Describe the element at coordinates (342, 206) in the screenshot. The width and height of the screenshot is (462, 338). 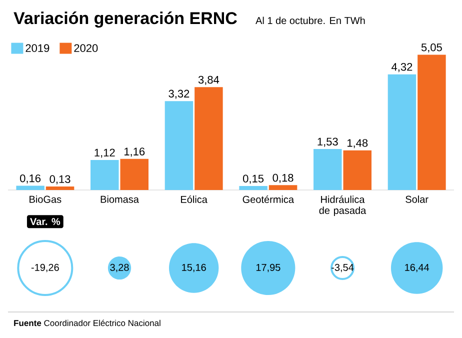
I see `x-tick-label: Hidráulica de pasada` at that location.